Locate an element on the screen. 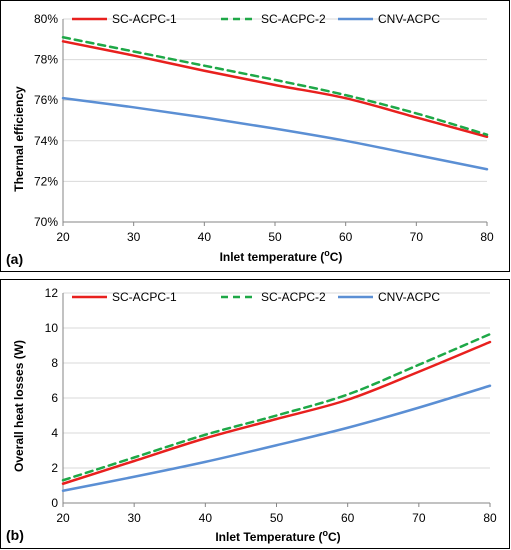  panel-b-x-ticks: 20 30 40 50 60 70 80 is located at coordinates (276, 518).